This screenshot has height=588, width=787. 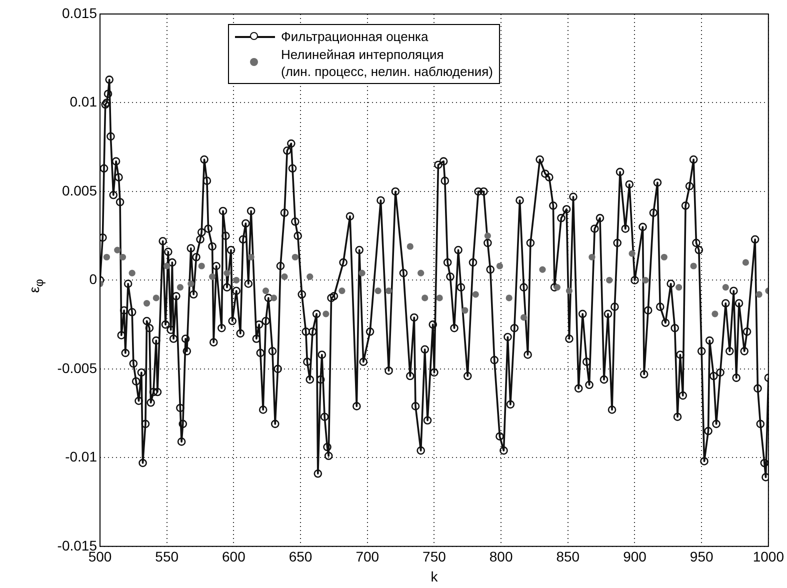 What do you see at coordinates (81, 456) in the screenshot?
I see `y-tick-label: -0.01` at bounding box center [81, 456].